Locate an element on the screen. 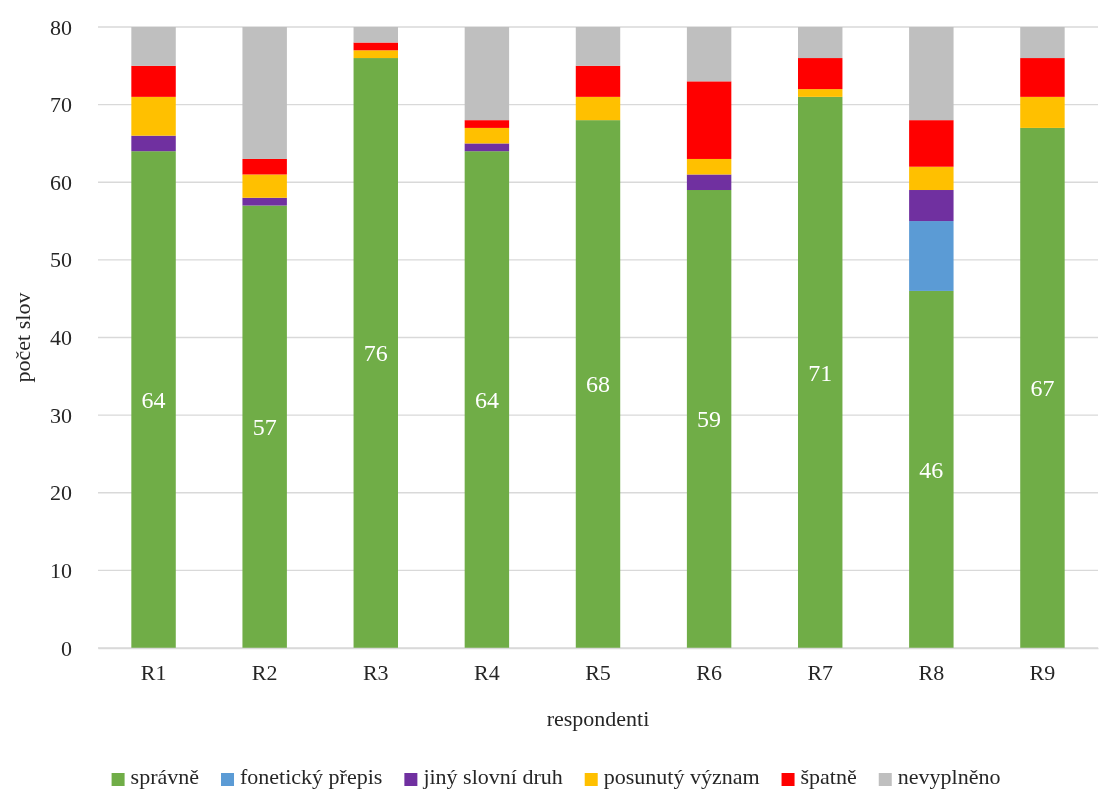 Image resolution: width=1112 pixels, height=798 pixels. legend-label: správně is located at coordinates (165, 776).